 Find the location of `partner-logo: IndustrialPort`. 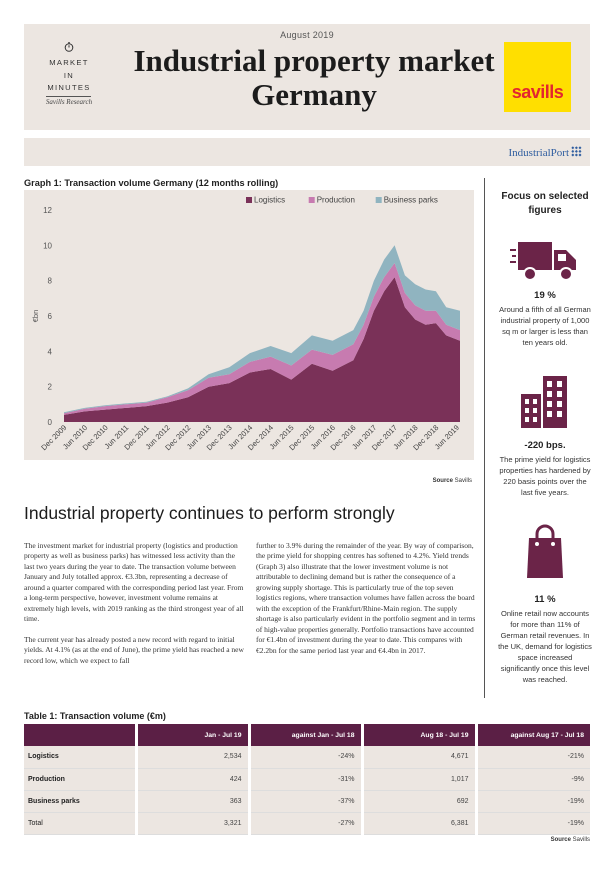

partner-logo: IndustrialPort is located at coordinates (545, 152).